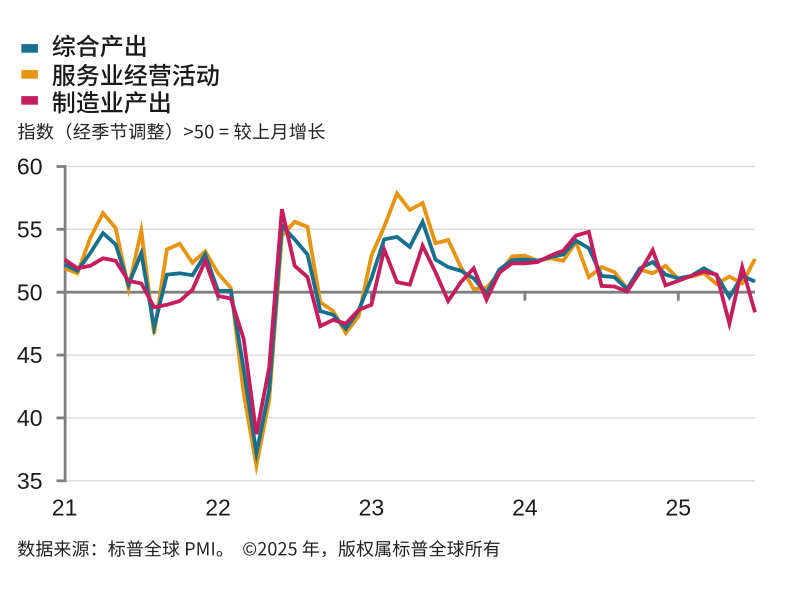 This screenshot has height=594, width=800. I want to click on svg-text: 60, so click(30, 167).